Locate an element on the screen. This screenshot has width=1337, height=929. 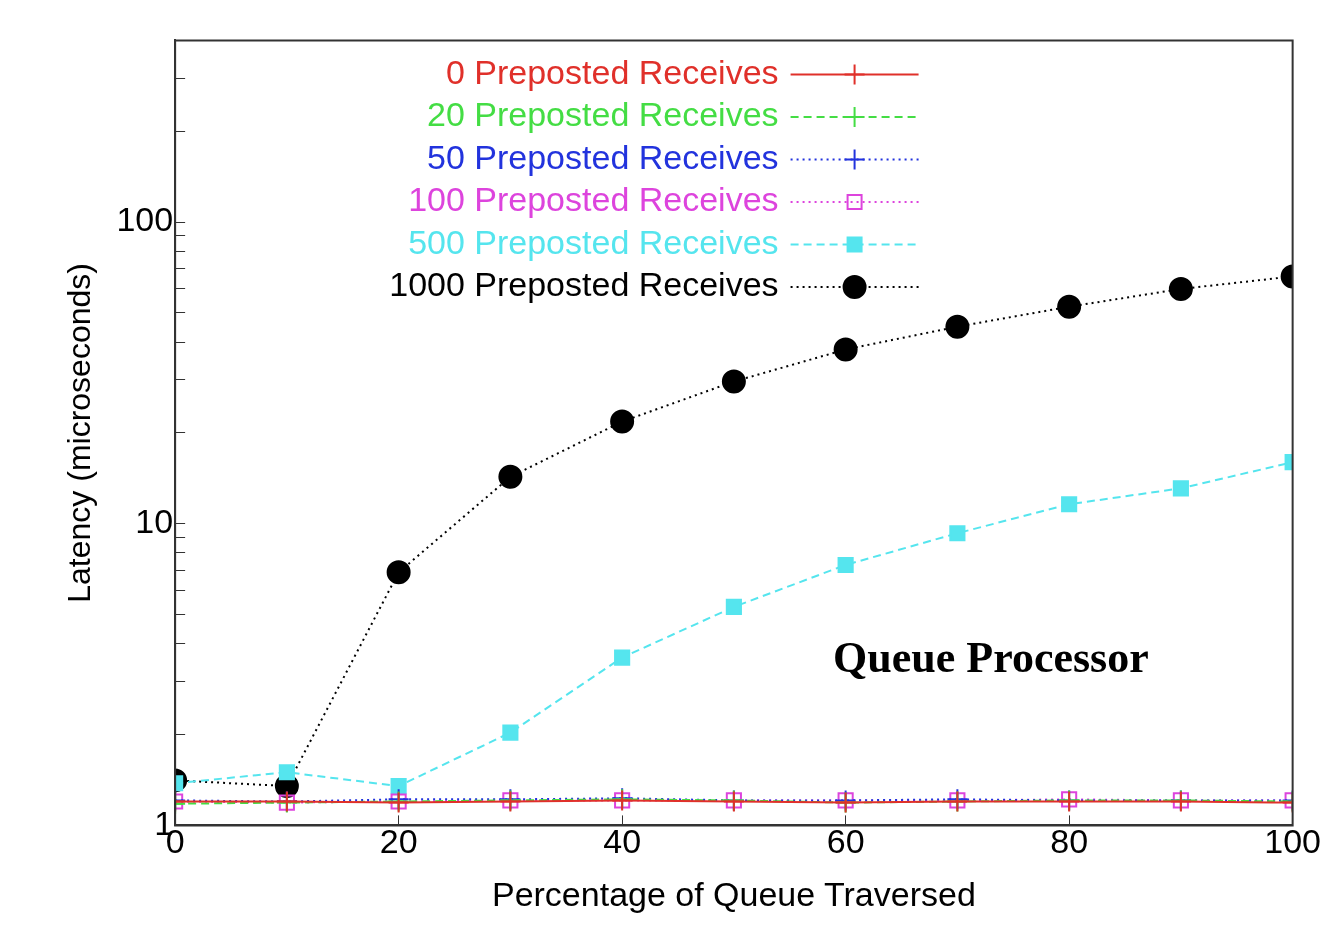
legend-label: 0 Preposted Receives is located at coordinates (612, 71).